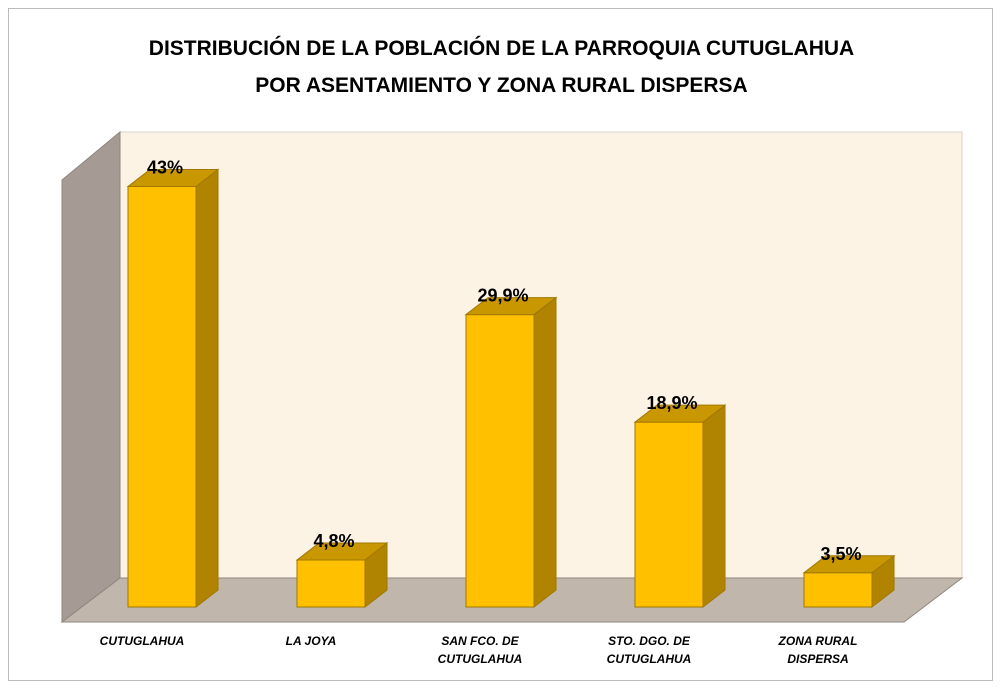  Describe the element at coordinates (671, 403) in the screenshot. I see `value-label: 18,9%` at that location.